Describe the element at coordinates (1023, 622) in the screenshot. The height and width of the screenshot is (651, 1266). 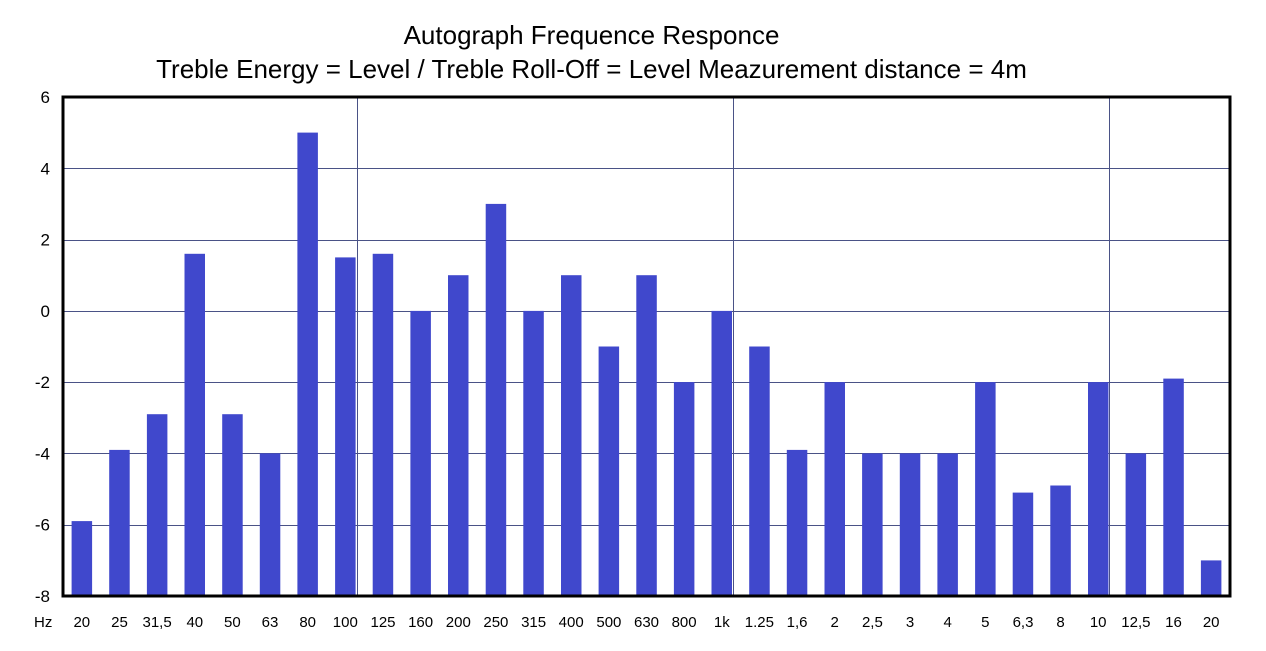
I see `x-tick-label: 6,3` at that location.